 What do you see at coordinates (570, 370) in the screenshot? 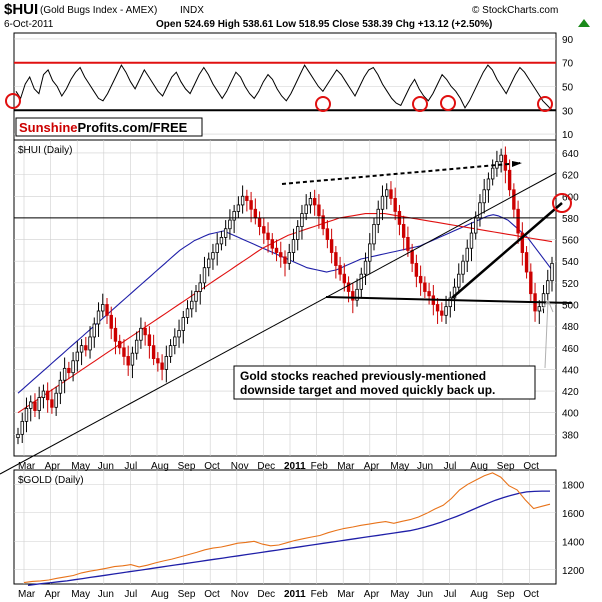
I see `price-tick-label: 440` at bounding box center [570, 370].